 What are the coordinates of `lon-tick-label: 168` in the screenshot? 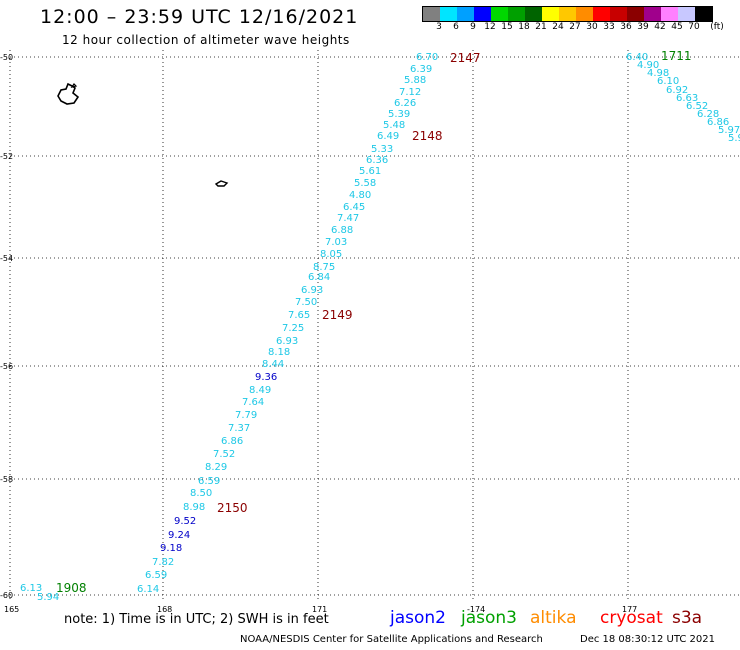 It's located at (164, 609).